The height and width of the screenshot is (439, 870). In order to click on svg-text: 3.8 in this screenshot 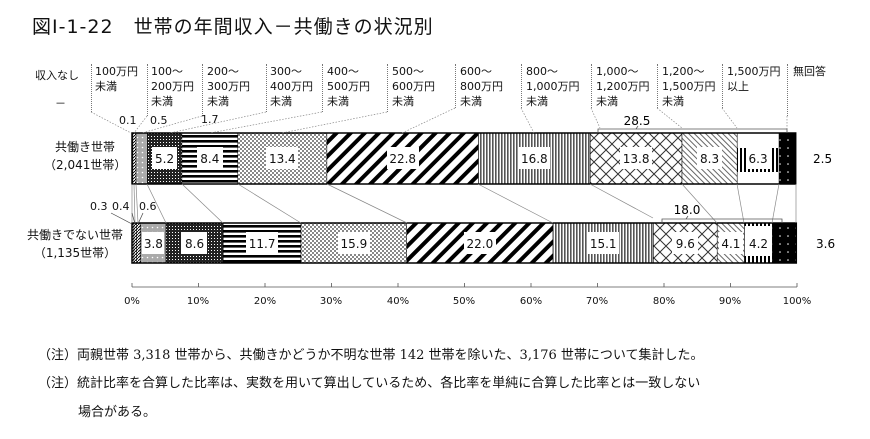, I will do `click(153, 244)`.